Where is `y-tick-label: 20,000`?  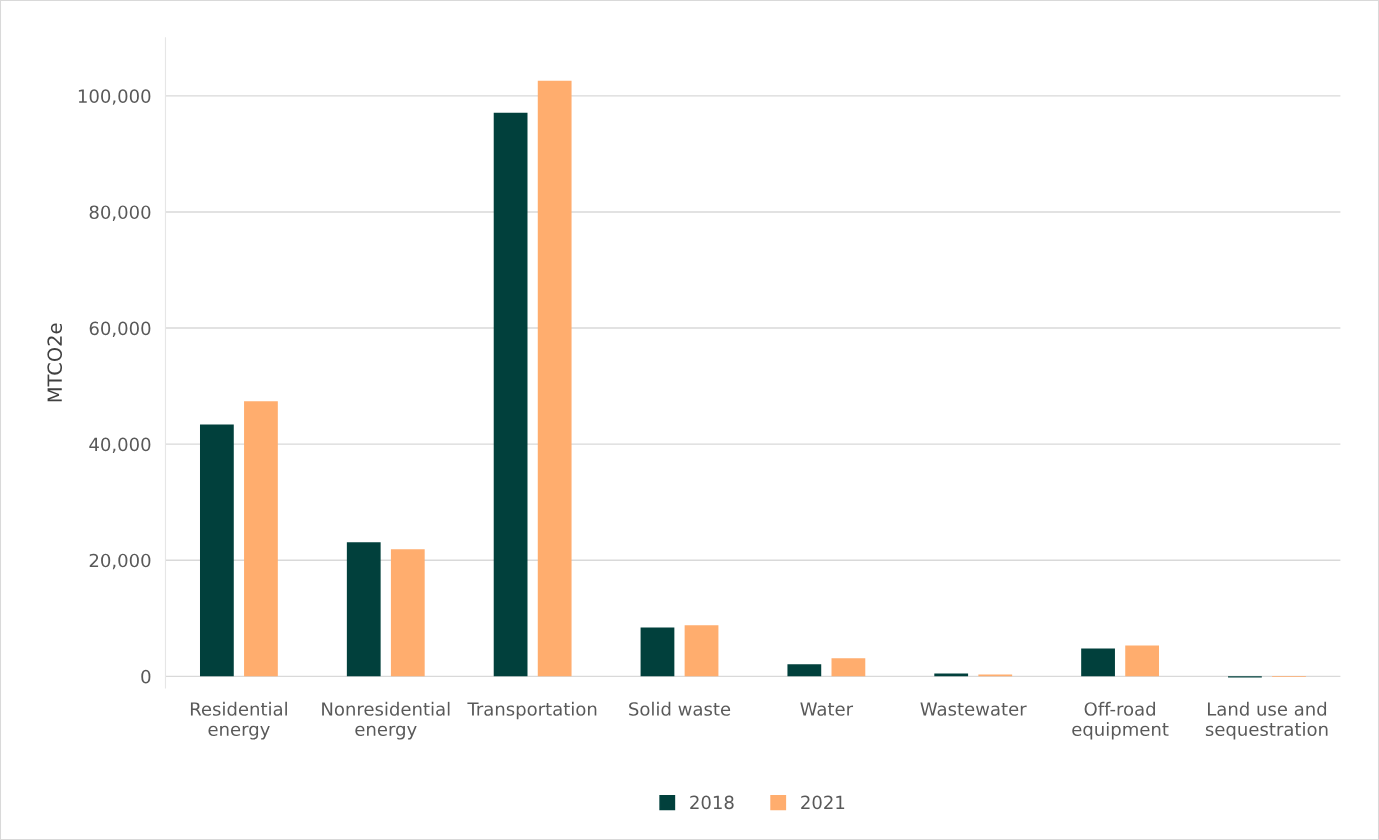 y-tick-label: 20,000 is located at coordinates (120, 561).